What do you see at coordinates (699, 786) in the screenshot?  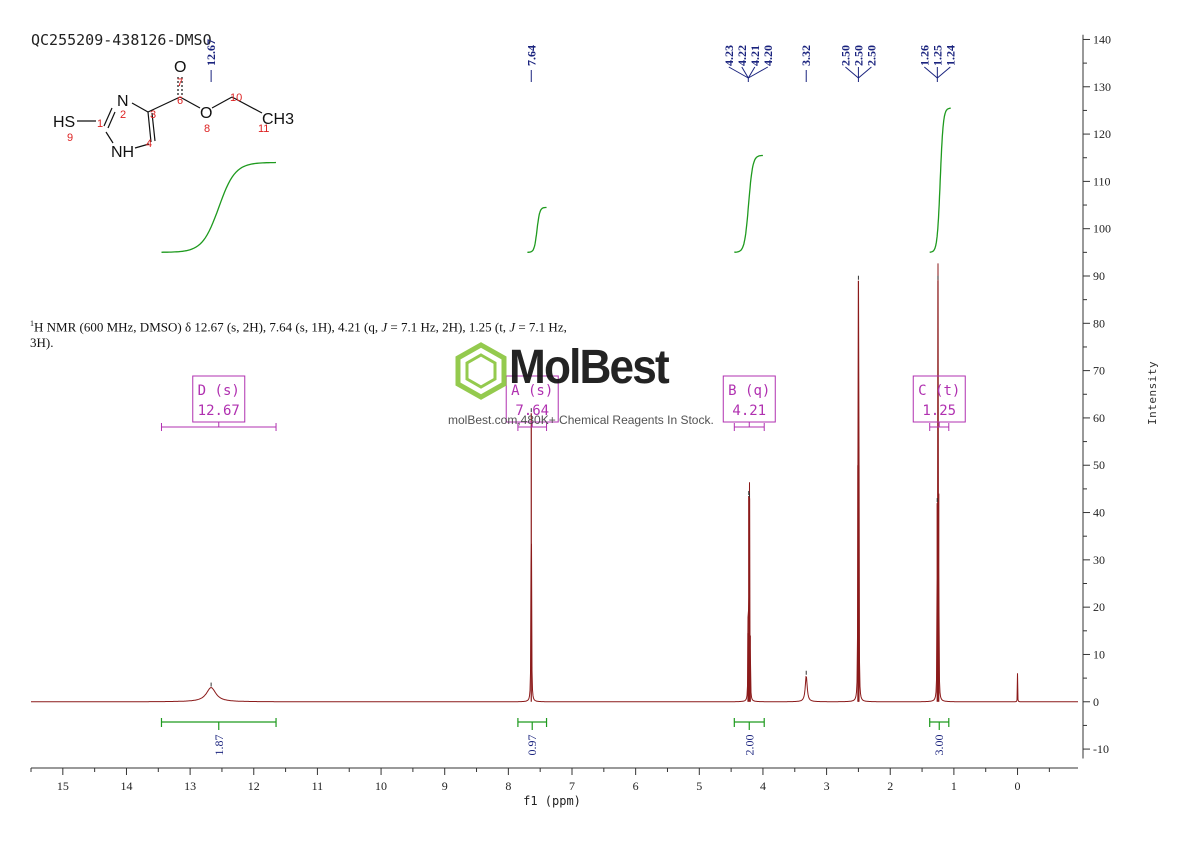 I see `x-tick-label: 5` at bounding box center [699, 786].